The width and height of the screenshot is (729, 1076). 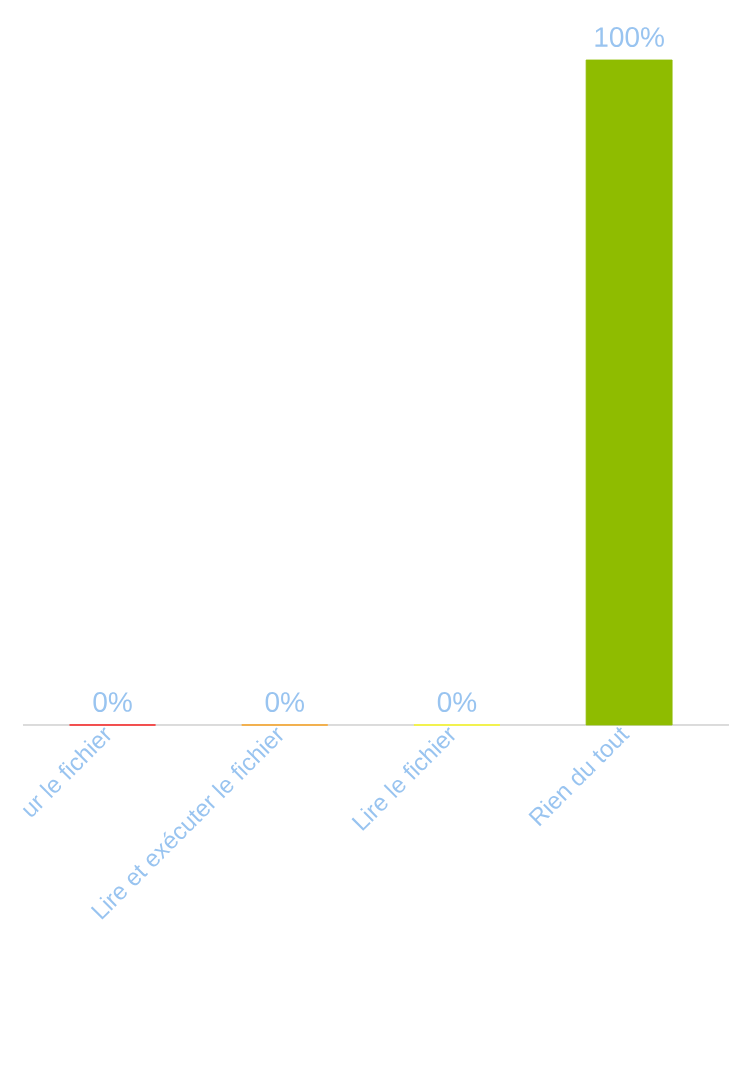 What do you see at coordinates (629, 37) in the screenshot?
I see `data-label: 100%` at bounding box center [629, 37].